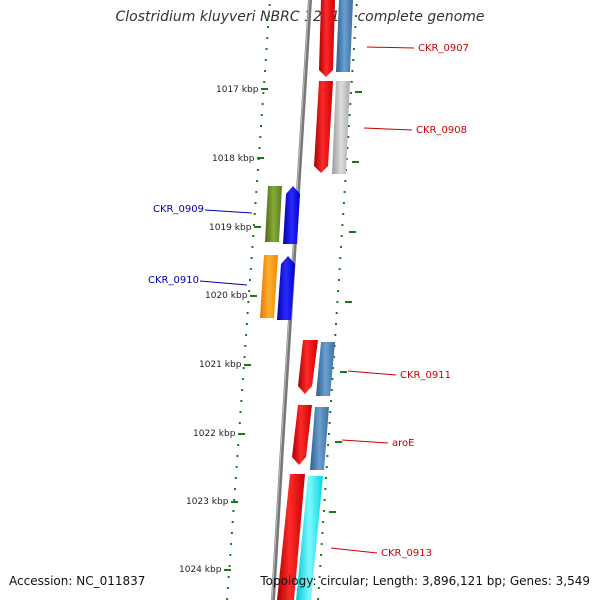  Describe the element at coordinates (443, 48) in the screenshot. I see `gene-label-ckr-0907: CKR_0907` at that location.